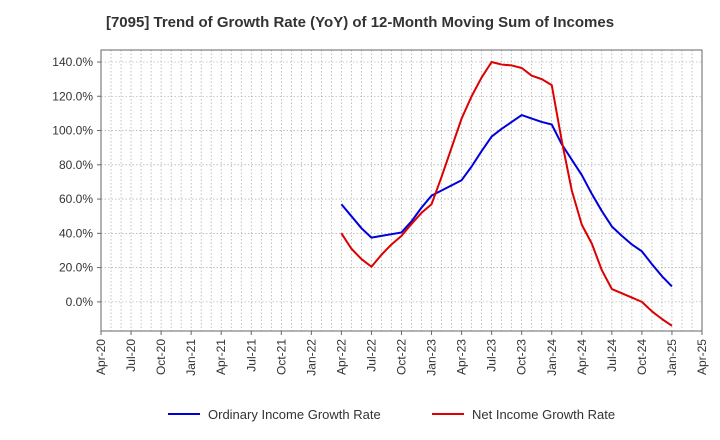 Image resolution: width=720 pixels, height=440 pixels. I want to click on y-tick-label: 60.0%, so click(76, 199).